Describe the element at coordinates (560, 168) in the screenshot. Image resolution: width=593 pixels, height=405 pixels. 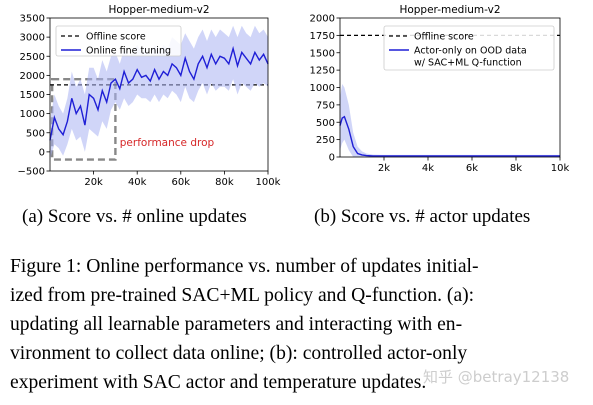
I see `x-tick-label: 10k` at that location.